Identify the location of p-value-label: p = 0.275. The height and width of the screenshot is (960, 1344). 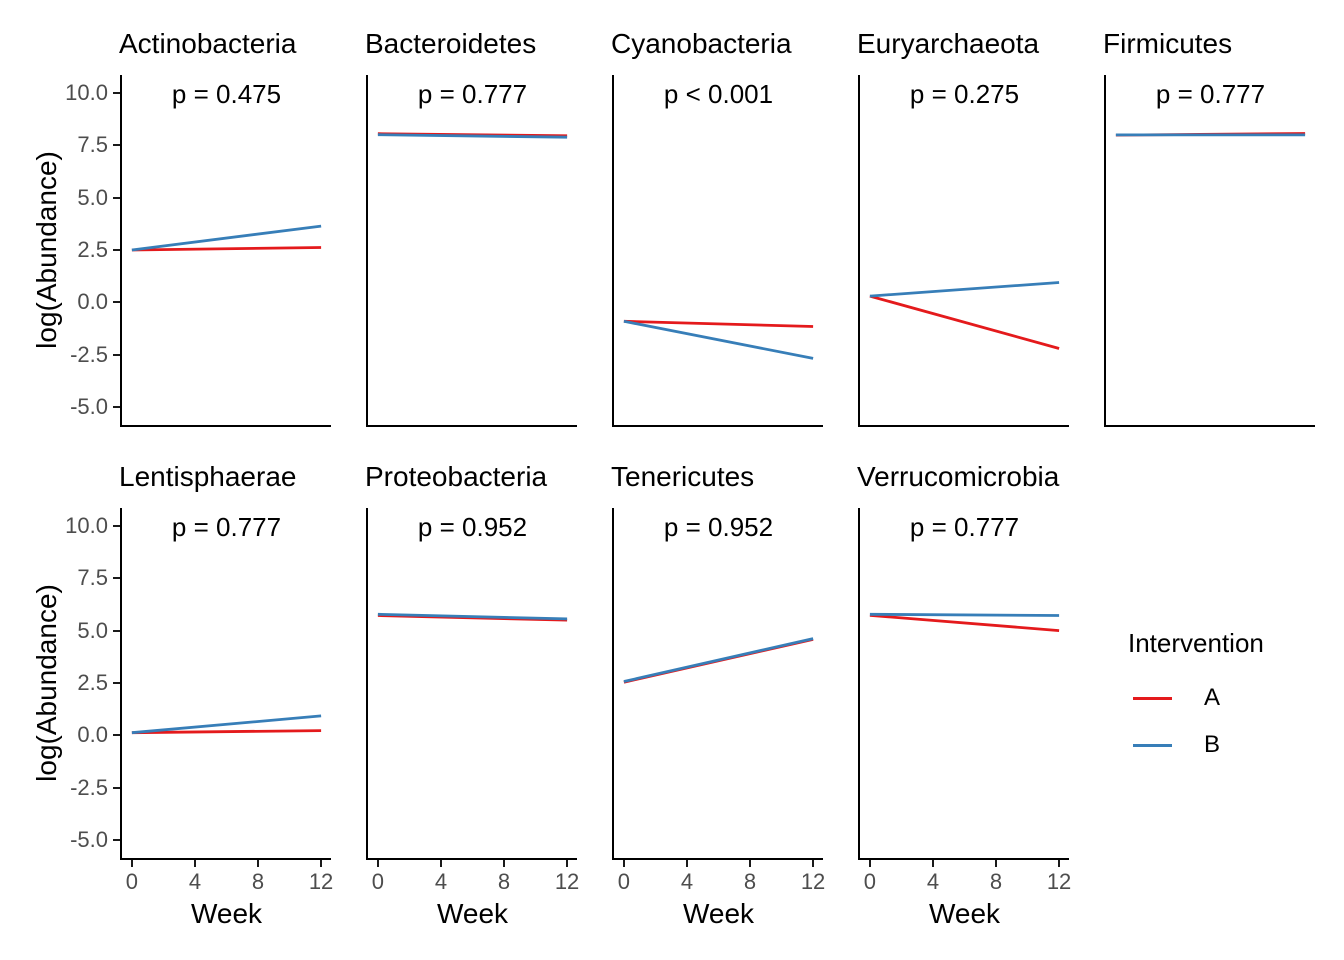
(964, 94).